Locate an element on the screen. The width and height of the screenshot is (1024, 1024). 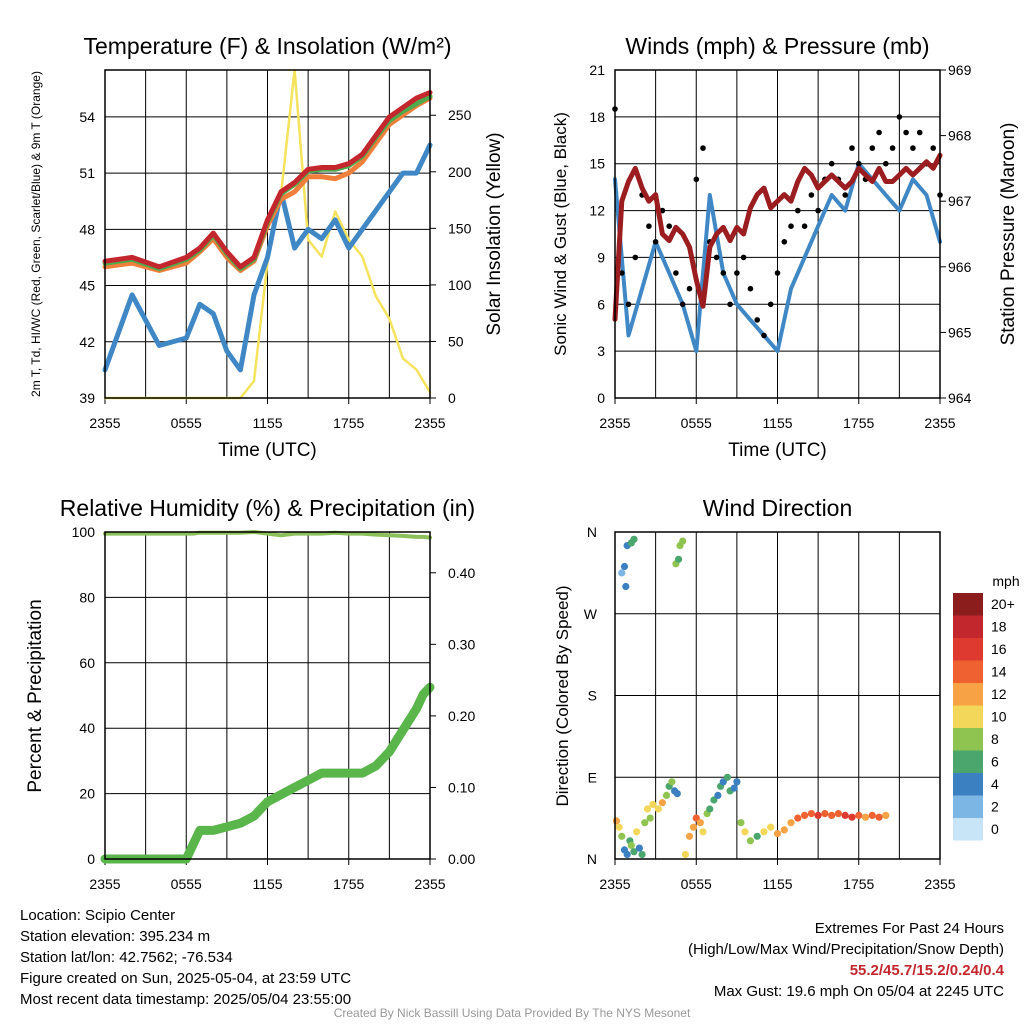
y2-tick-label: 200 is located at coordinates (460, 172).